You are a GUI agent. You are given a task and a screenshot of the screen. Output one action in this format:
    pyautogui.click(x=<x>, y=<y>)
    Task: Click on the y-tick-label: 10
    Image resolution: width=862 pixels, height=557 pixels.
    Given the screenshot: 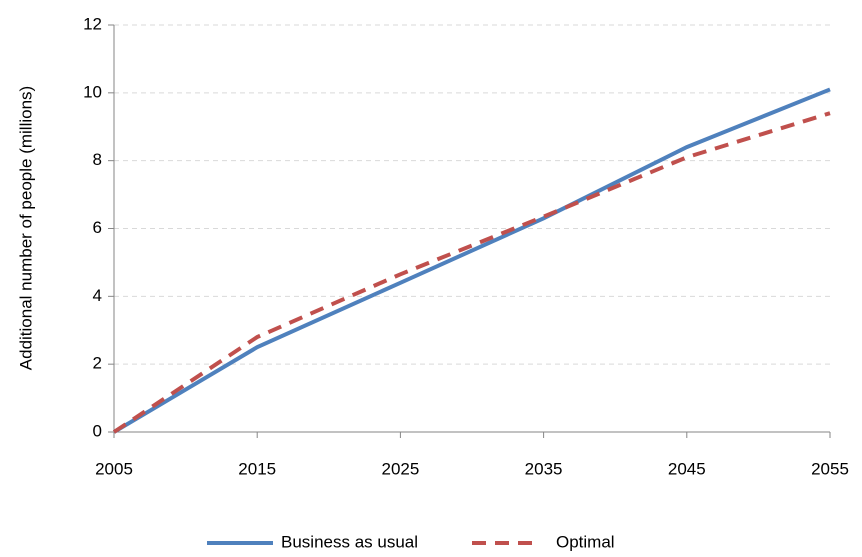 What is the action you would take?
    pyautogui.click(x=92, y=91)
    